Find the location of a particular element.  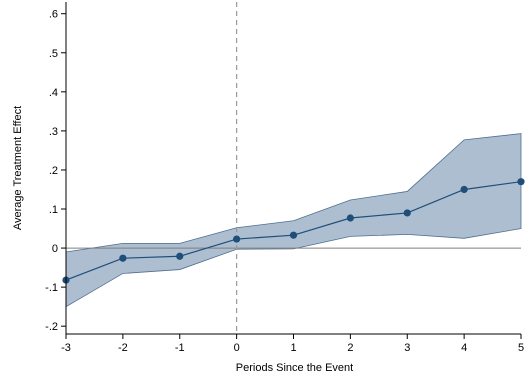

x-tick-label: 4 is located at coordinates (464, 348).